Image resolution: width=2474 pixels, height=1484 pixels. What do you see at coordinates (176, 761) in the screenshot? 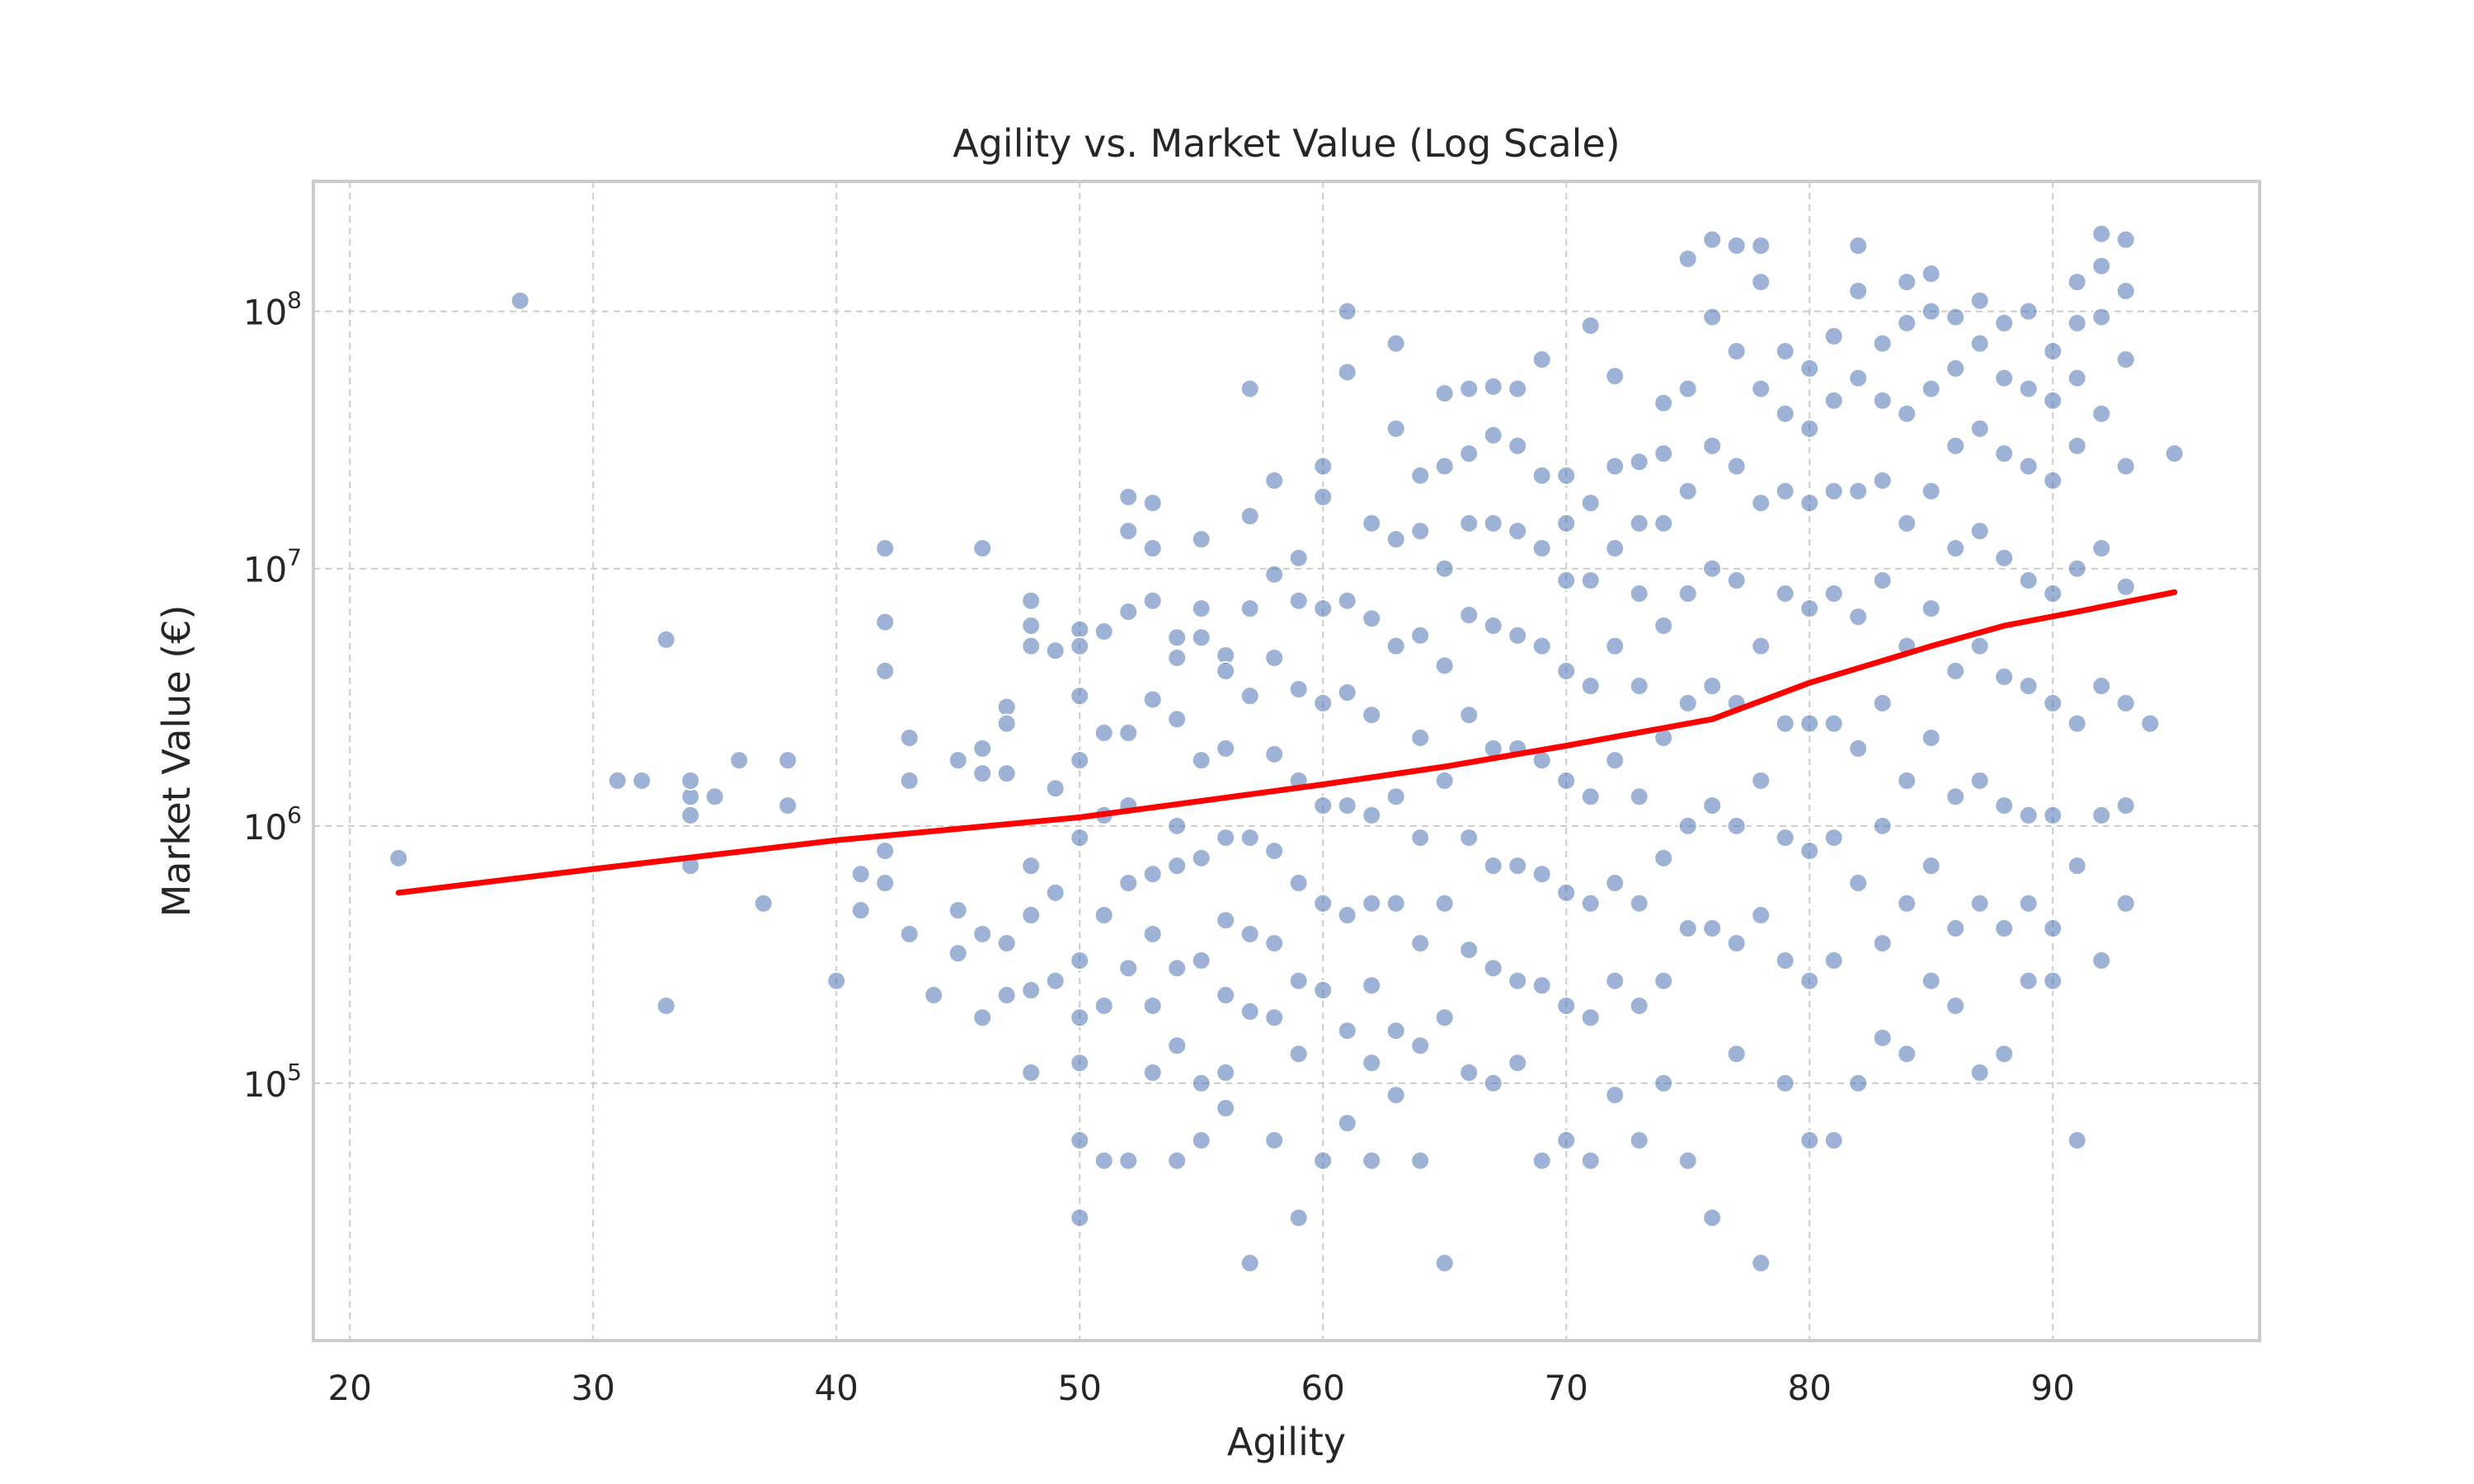
I see `y-axis-label: Market Value (€)` at bounding box center [176, 761].